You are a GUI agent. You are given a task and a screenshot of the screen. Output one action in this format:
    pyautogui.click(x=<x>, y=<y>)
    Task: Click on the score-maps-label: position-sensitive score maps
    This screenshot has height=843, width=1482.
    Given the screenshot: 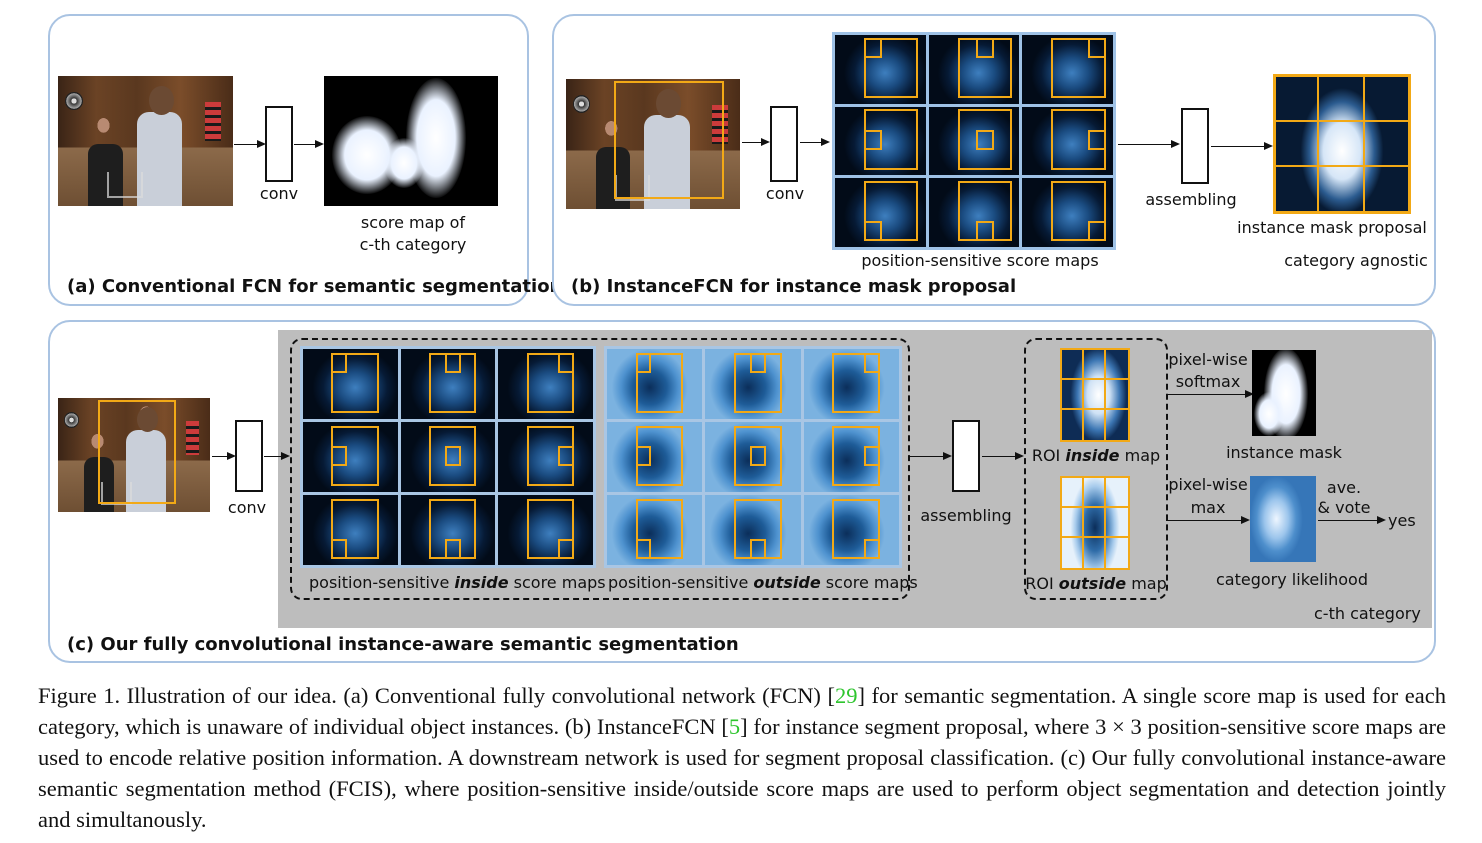 What is the action you would take?
    pyautogui.click(x=980, y=260)
    